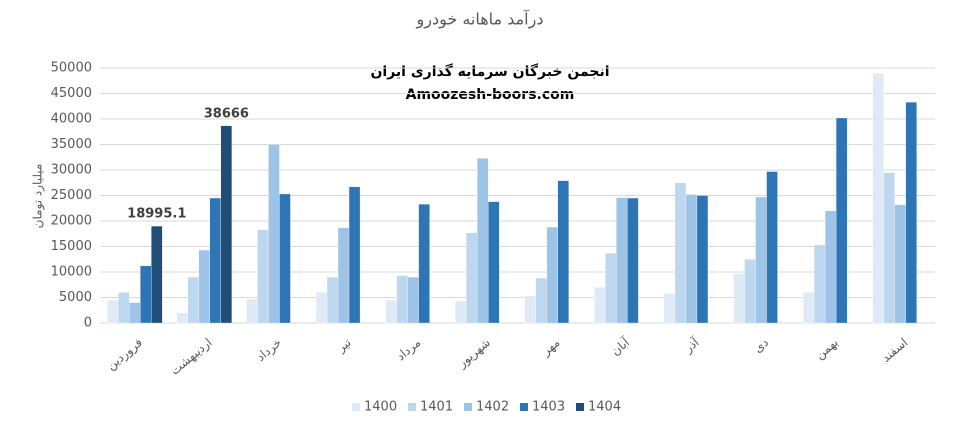 Image resolution: width=960 pixels, height=425 pixels. Describe the element at coordinates (71, 170) in the screenshot. I see `y-tick-label: 30000` at that location.